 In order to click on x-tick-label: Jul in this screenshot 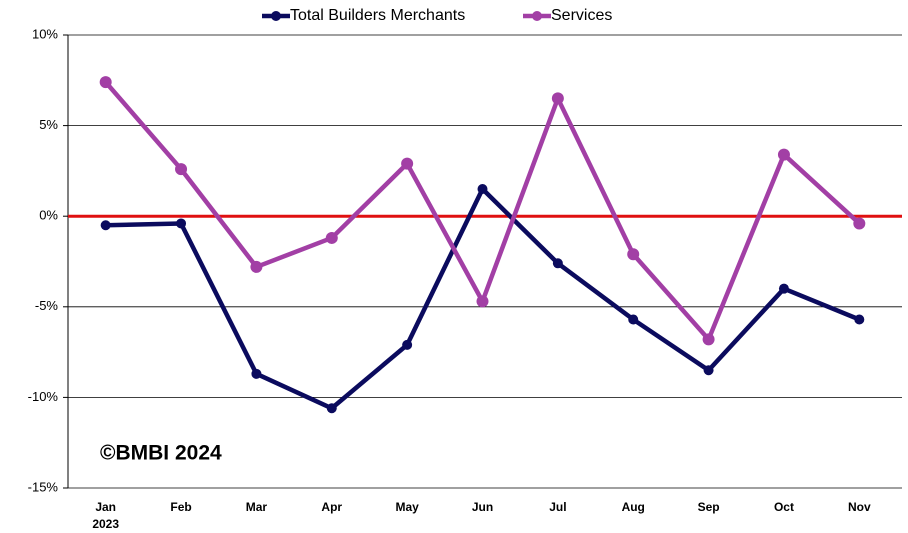, I will do `click(557, 507)`.